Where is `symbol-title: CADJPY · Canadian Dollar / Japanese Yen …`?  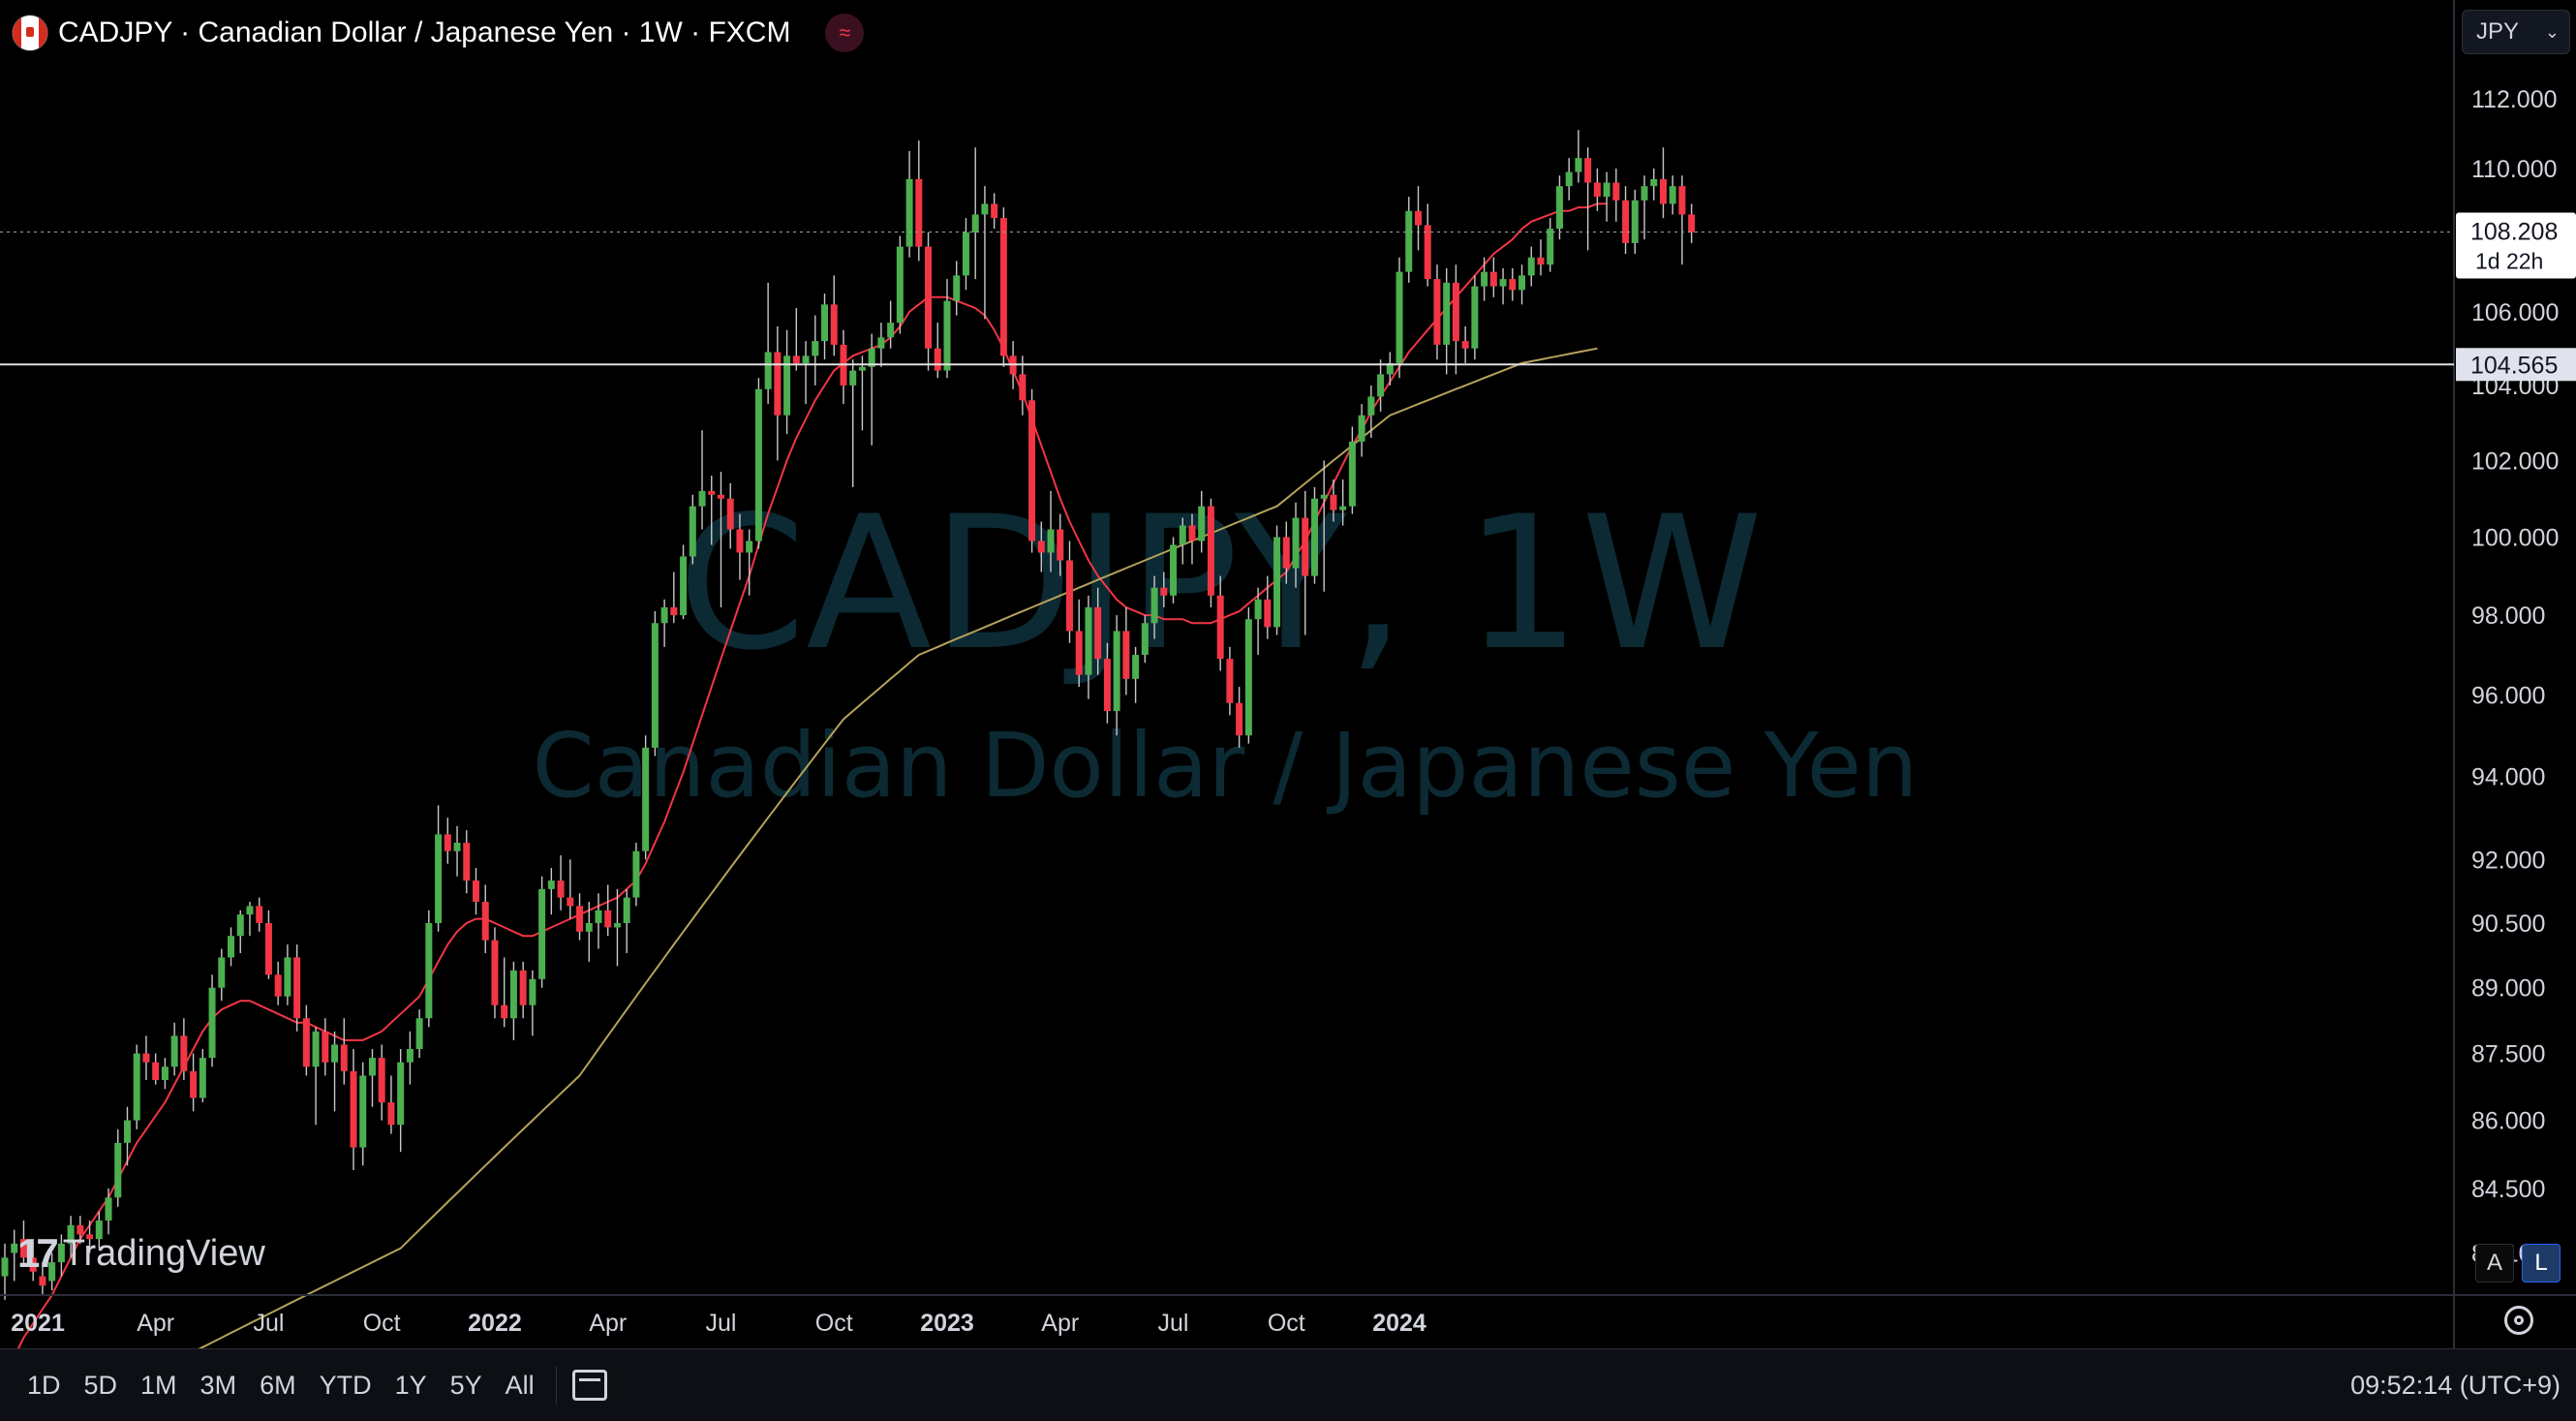
symbol-title: CADJPY · Canadian Dollar / Japanese Yen … is located at coordinates (424, 32).